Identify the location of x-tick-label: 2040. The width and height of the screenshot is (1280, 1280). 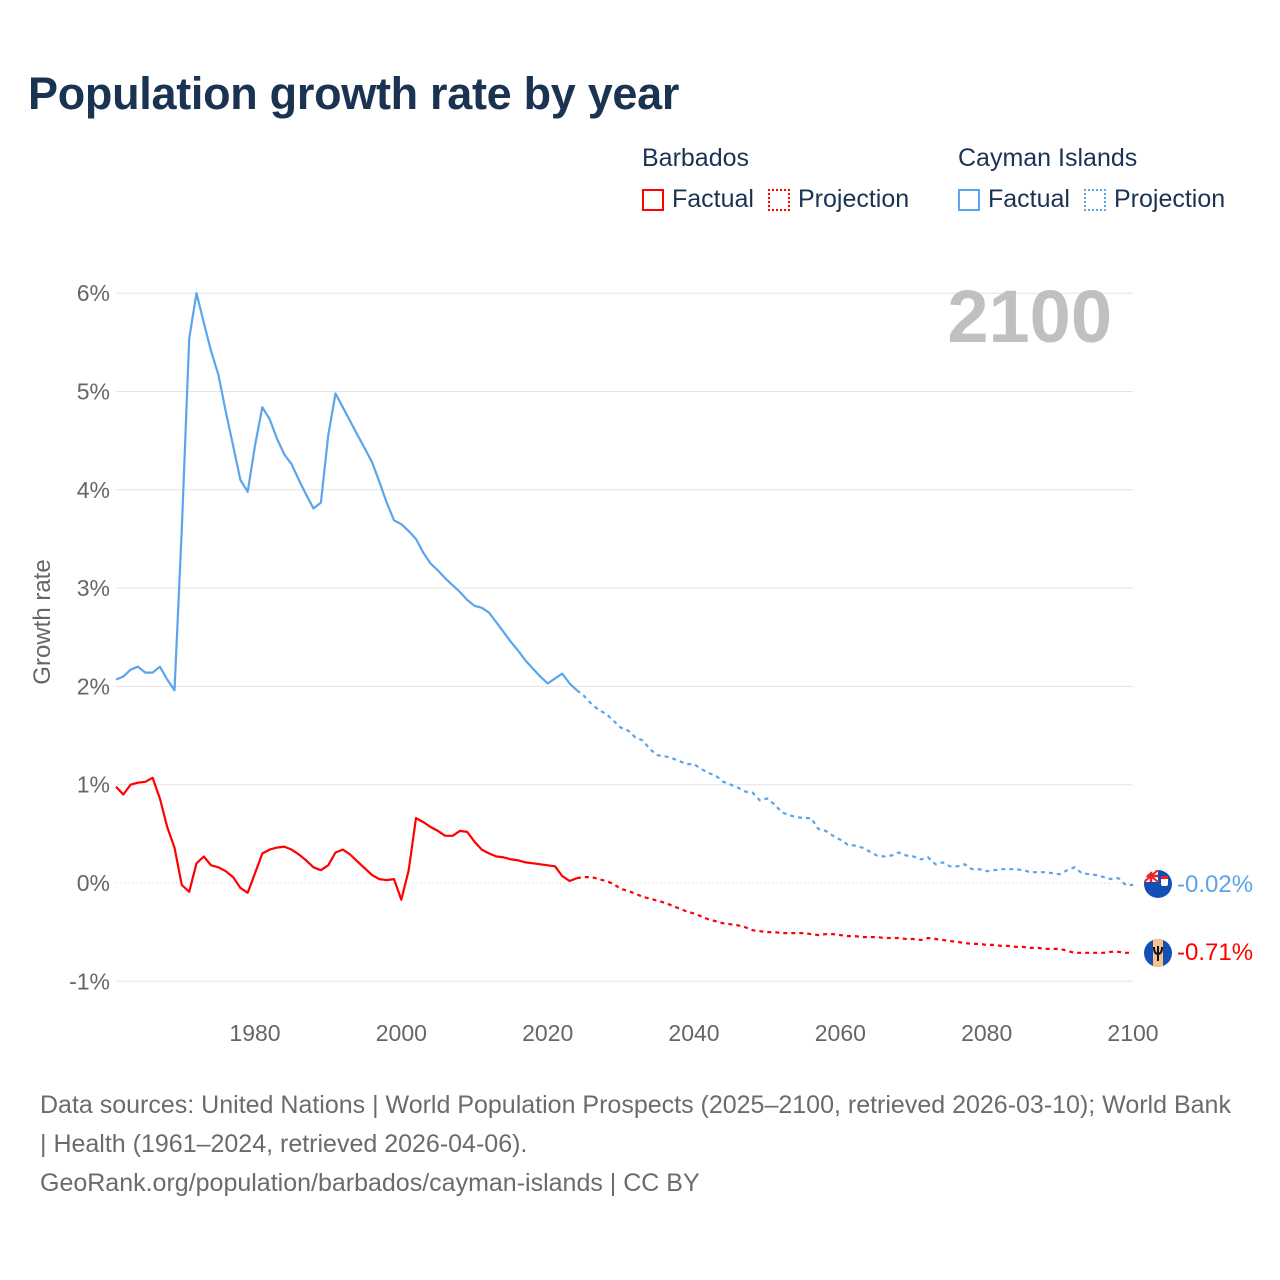
(693, 1033).